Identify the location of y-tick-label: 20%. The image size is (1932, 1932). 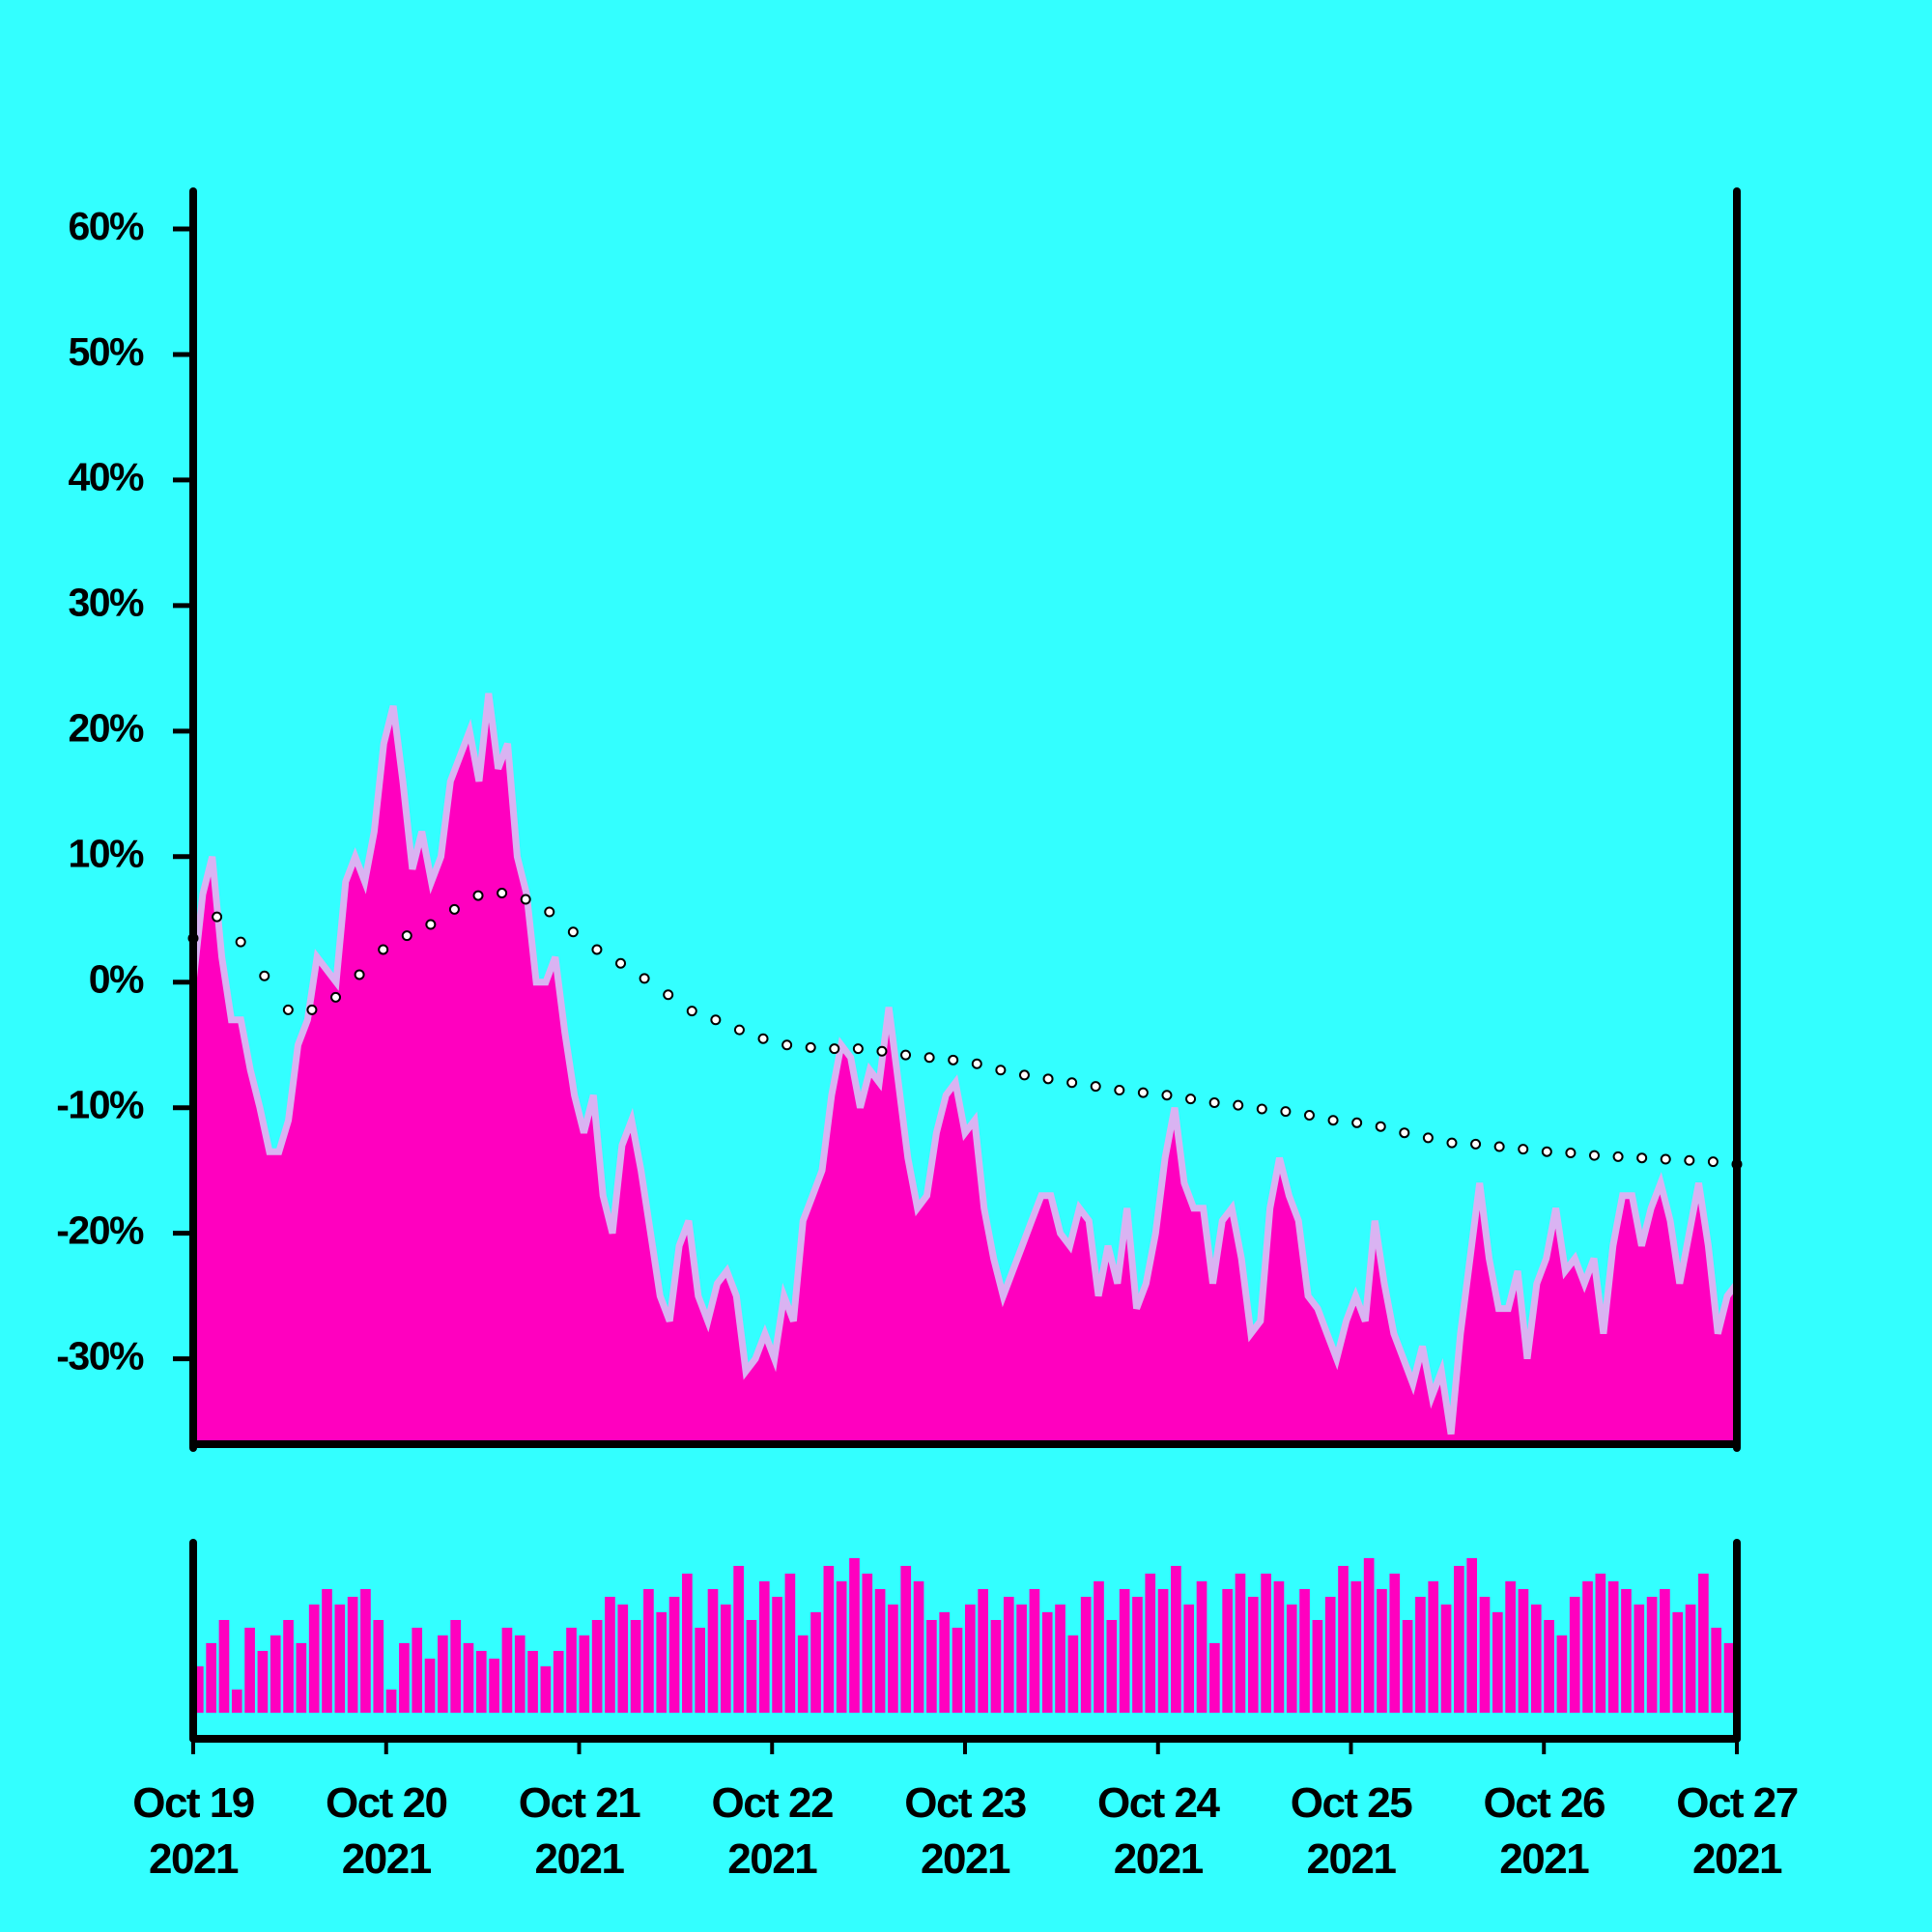
(106, 728).